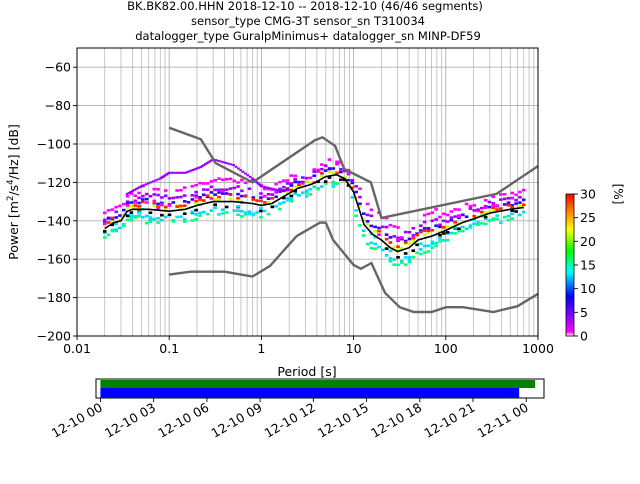  Describe the element at coordinates (310, 393) in the screenshot. I see `coverage-bar` at that location.